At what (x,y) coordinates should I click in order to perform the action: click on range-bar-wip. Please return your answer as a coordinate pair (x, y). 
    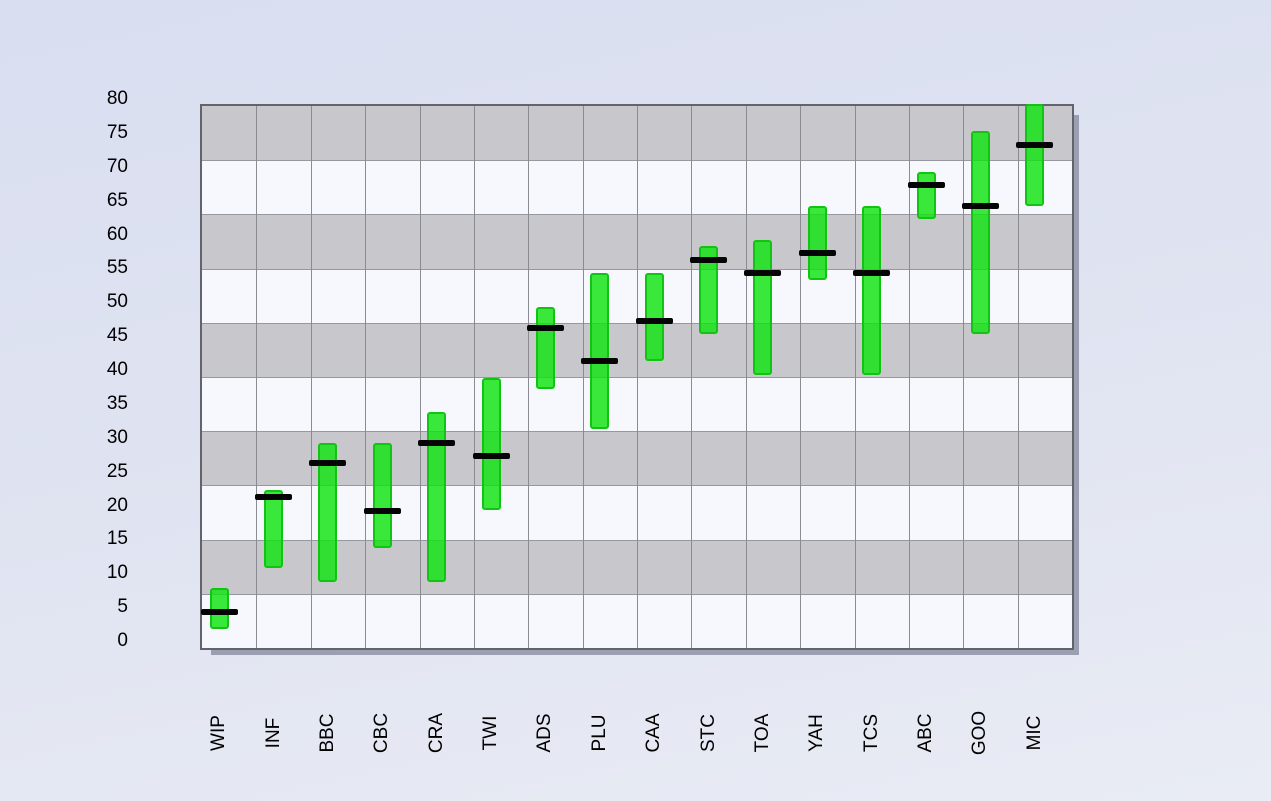
    Looking at the image, I should click on (219, 609).